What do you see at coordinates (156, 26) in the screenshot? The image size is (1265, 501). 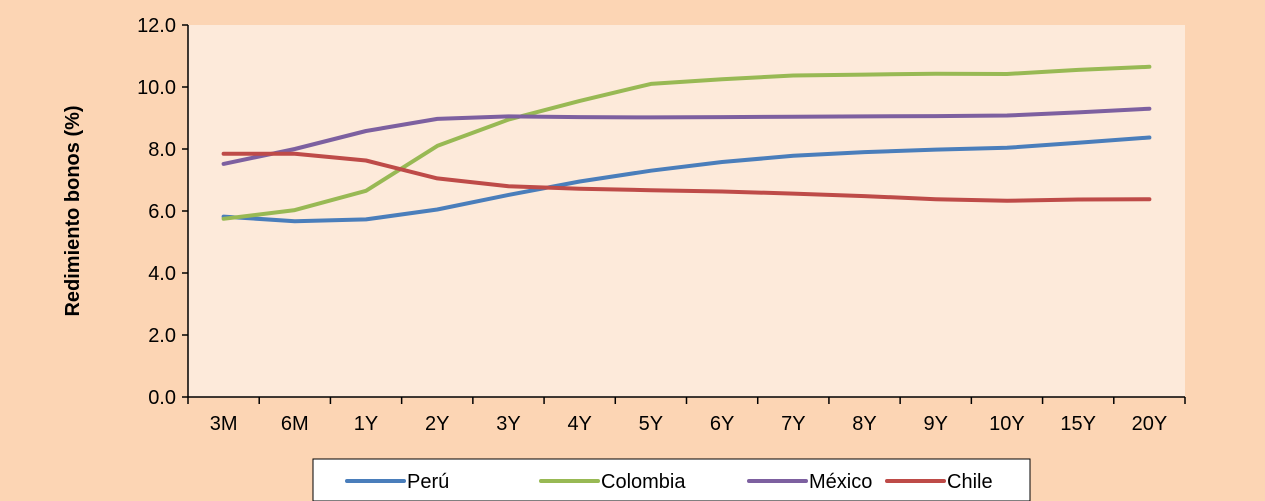 I see `y-tick-label: 12.0` at bounding box center [156, 26].